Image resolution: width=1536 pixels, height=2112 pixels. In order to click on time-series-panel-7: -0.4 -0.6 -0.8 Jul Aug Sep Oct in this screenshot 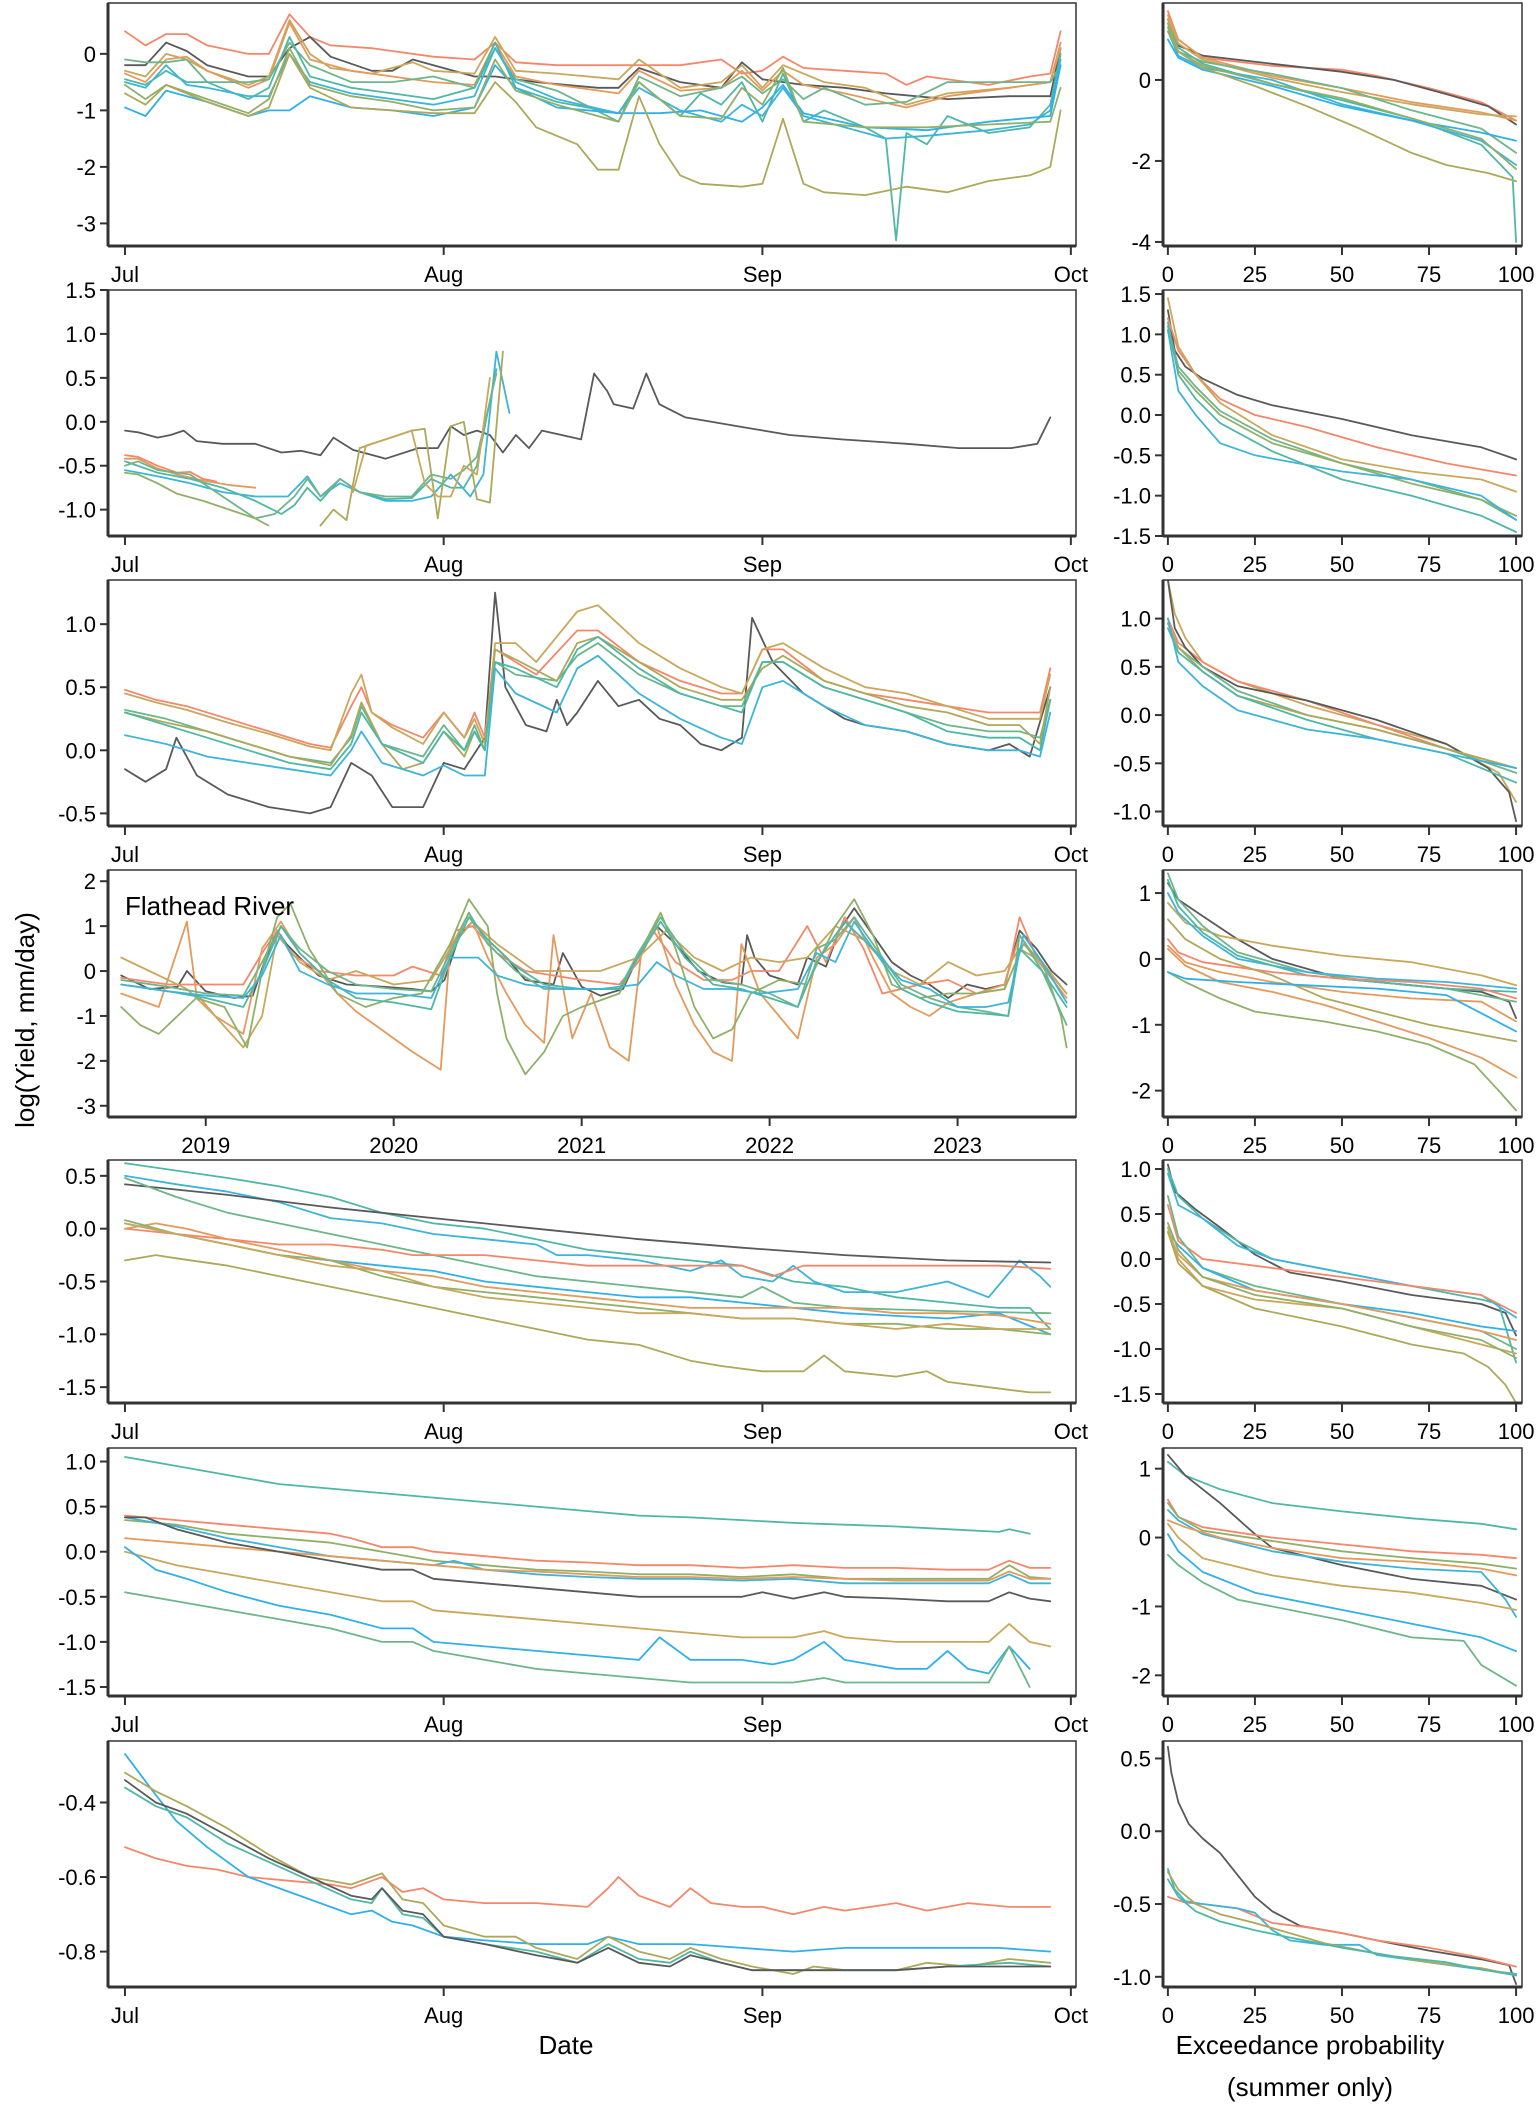, I will do `click(573, 1884)`.